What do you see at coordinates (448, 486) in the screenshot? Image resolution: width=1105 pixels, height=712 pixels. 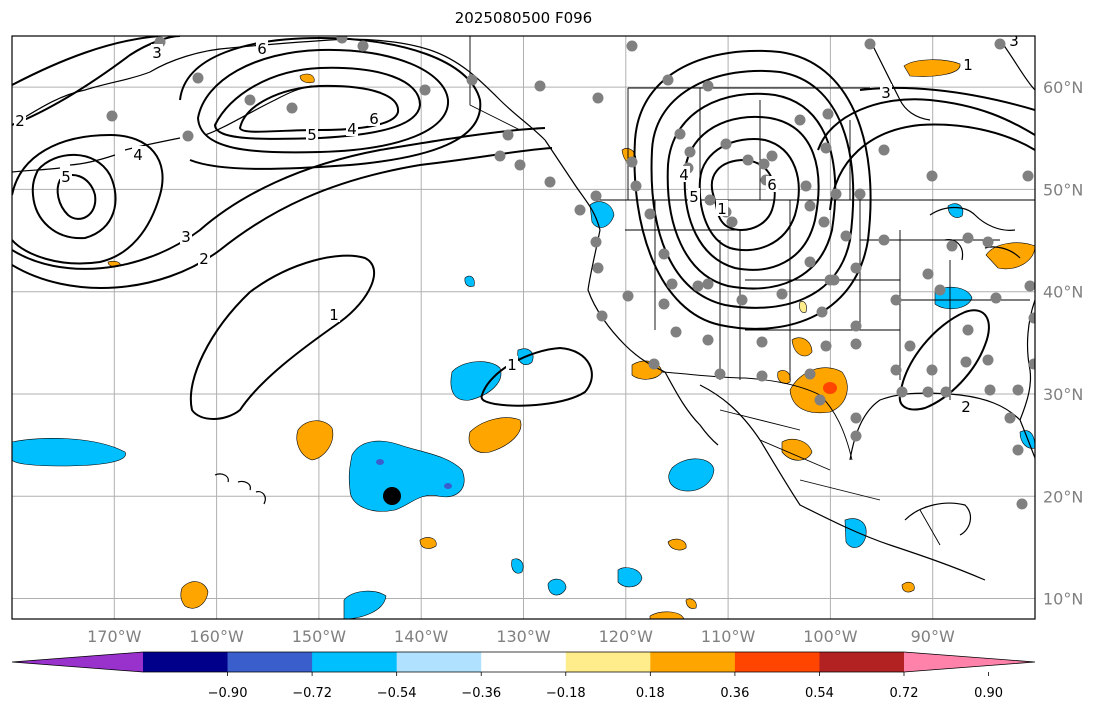 I see `negative-region-core` at bounding box center [448, 486].